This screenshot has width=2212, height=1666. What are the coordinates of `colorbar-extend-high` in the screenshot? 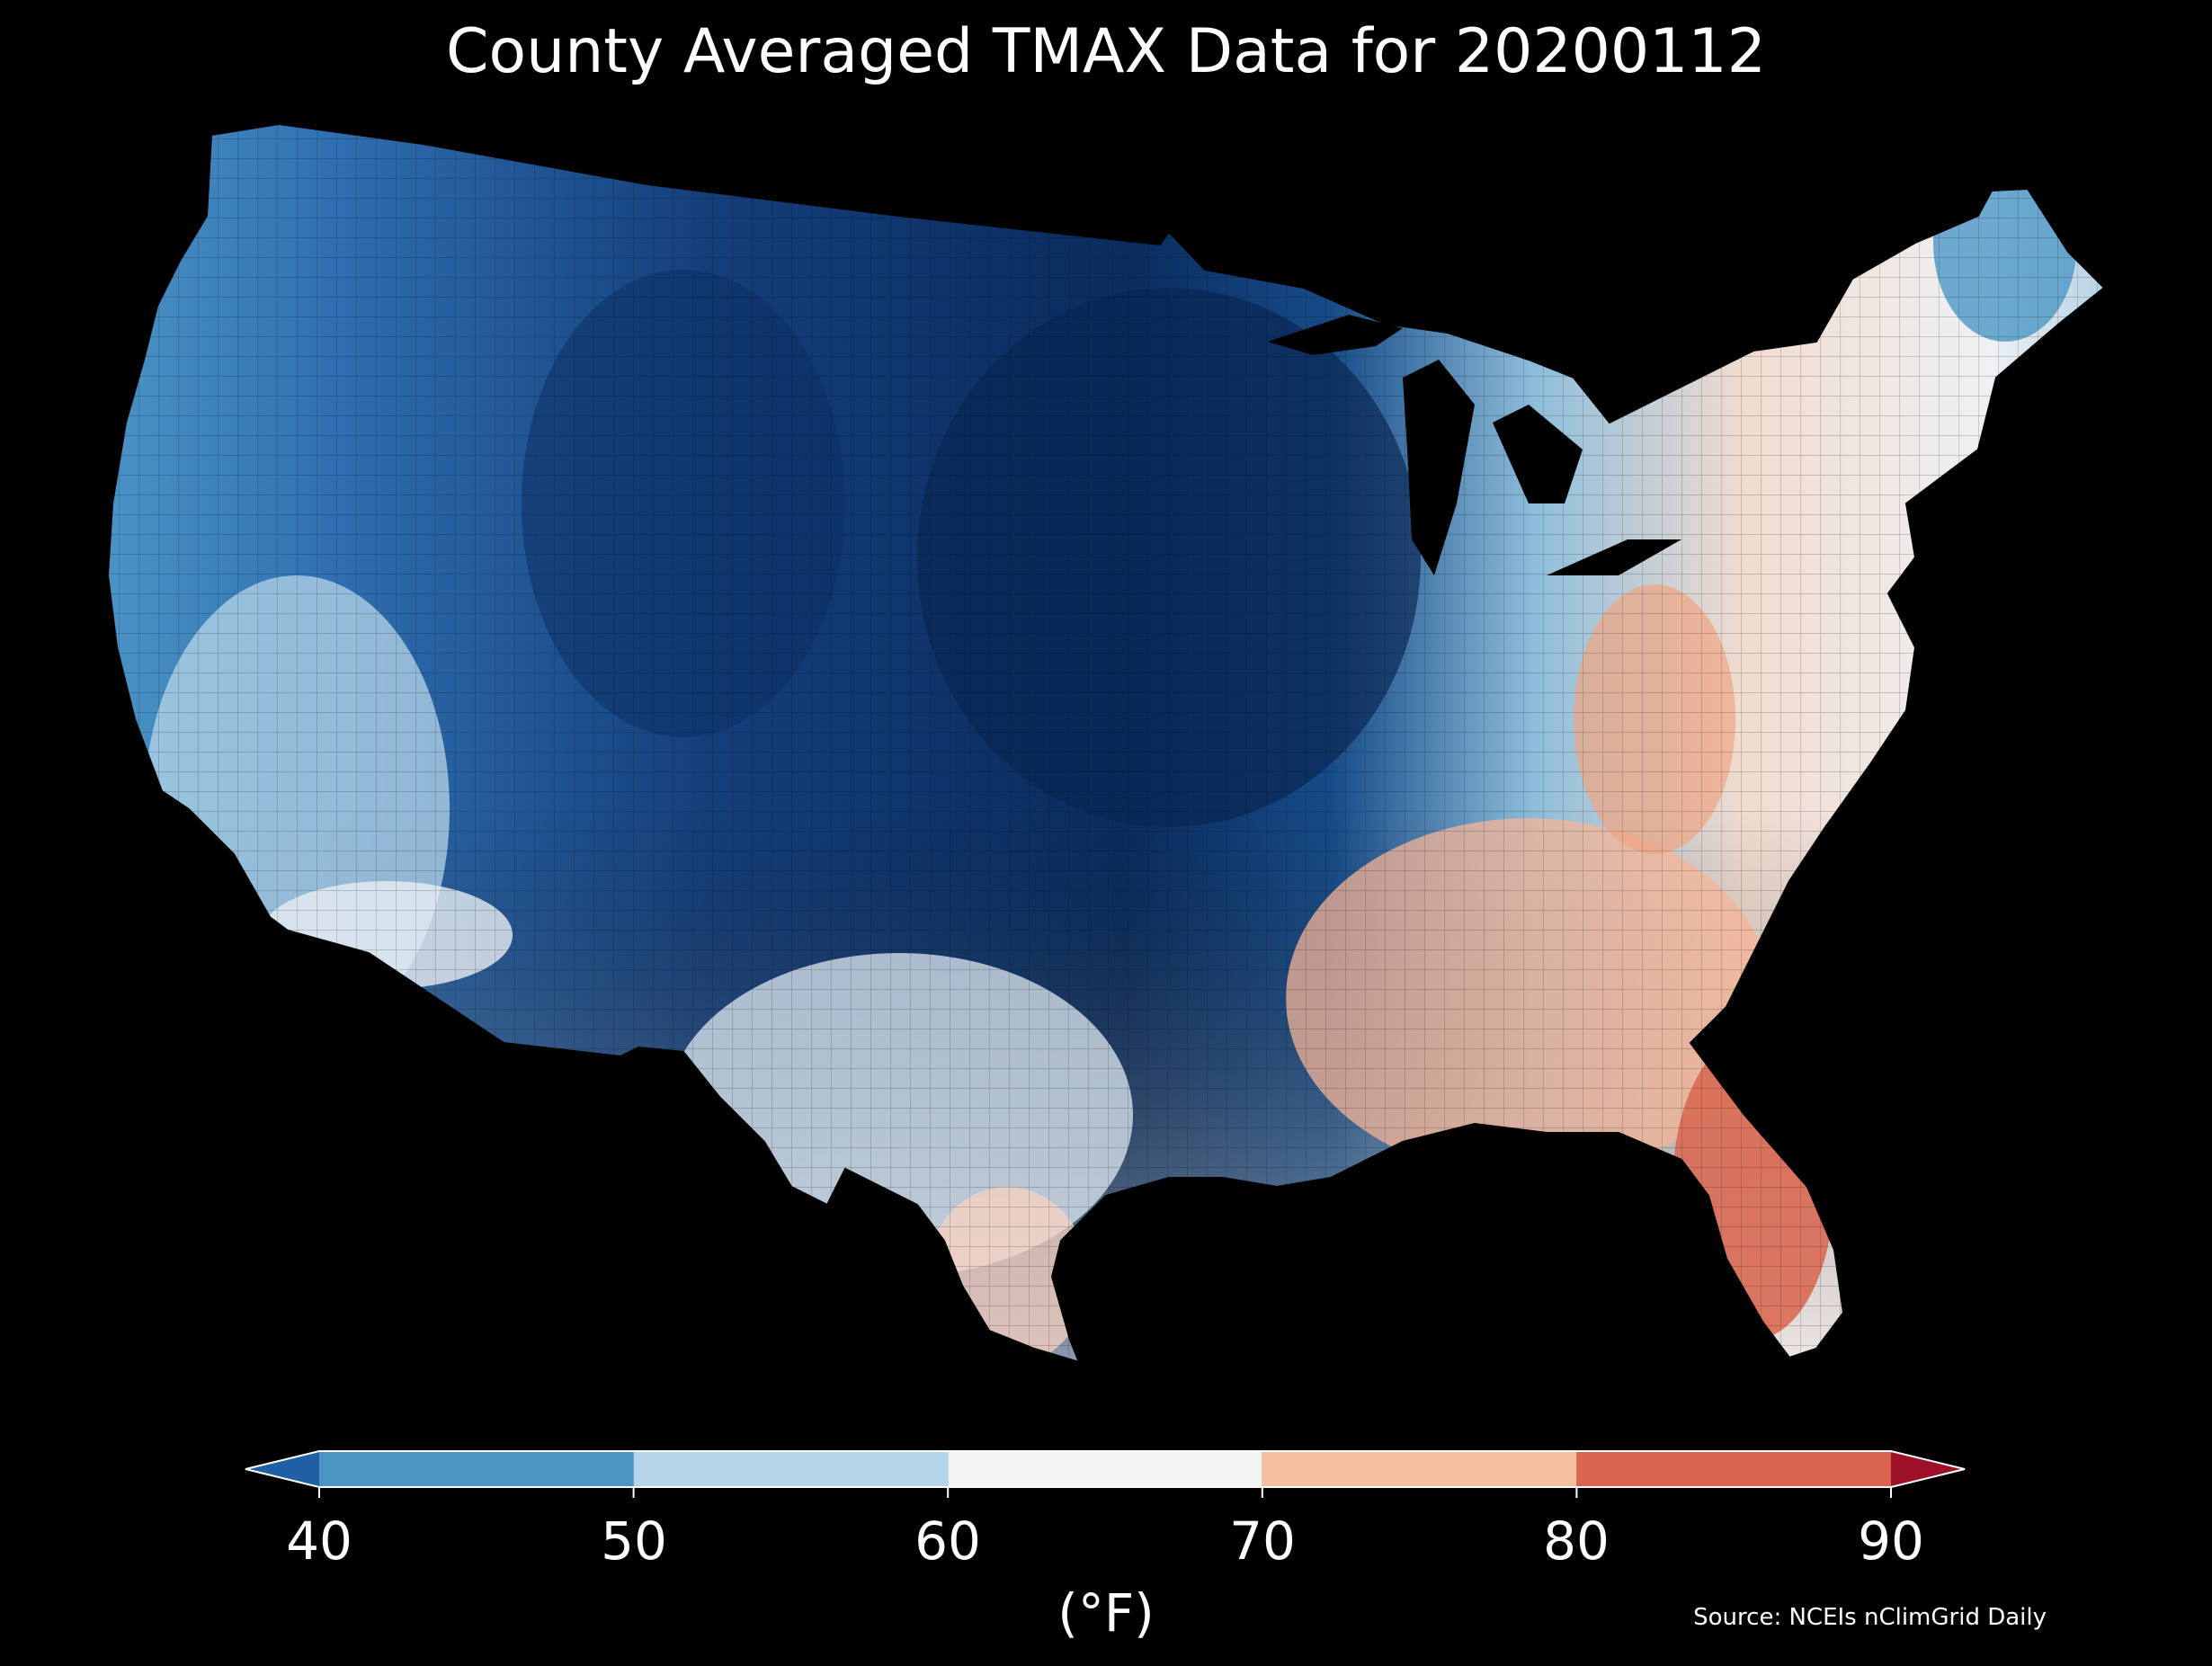 It's located at (1928, 1469).